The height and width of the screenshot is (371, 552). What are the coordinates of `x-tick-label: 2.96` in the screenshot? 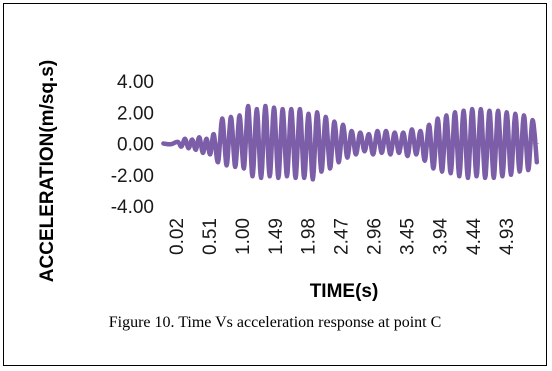 It's located at (375, 236).